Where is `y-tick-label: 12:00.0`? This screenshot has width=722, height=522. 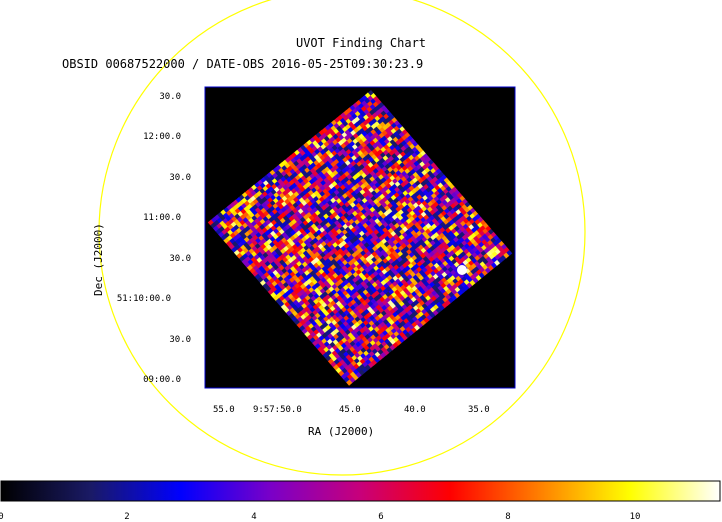 y-tick-label: 12:00.0 is located at coordinates (162, 137).